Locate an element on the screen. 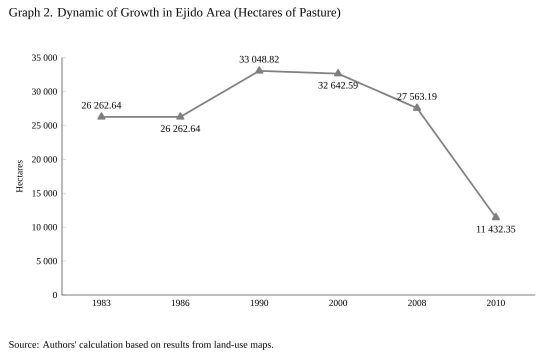 The height and width of the screenshot is (356, 550). x-tick-label: 1990 is located at coordinates (259, 303).